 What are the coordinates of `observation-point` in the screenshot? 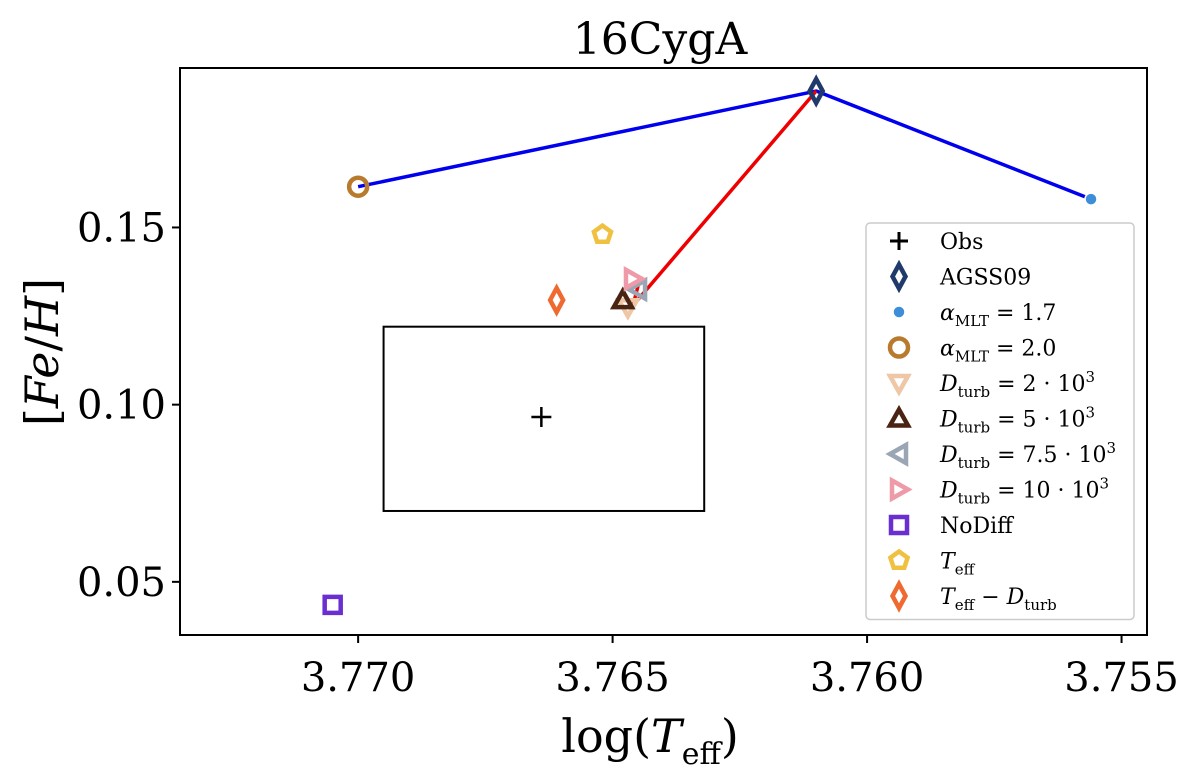 It's located at (541, 417).